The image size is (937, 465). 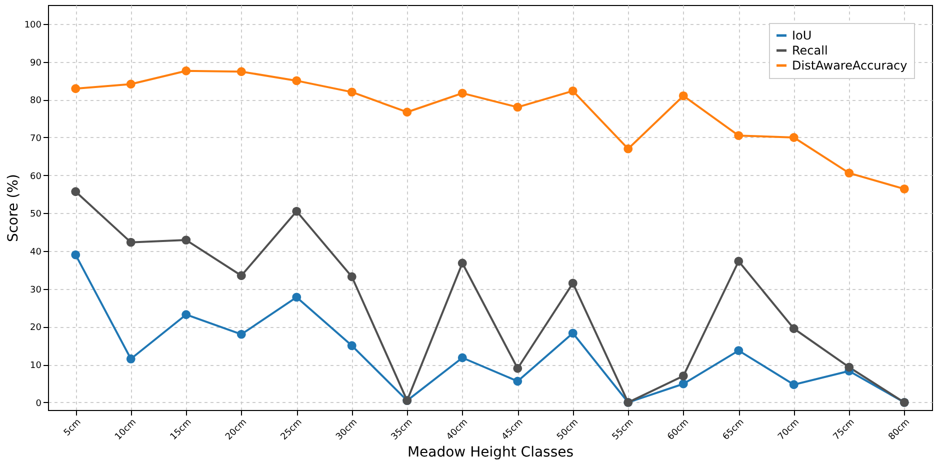 I want to click on legend-label: DistAwareAccuracy, so click(x=850, y=65).